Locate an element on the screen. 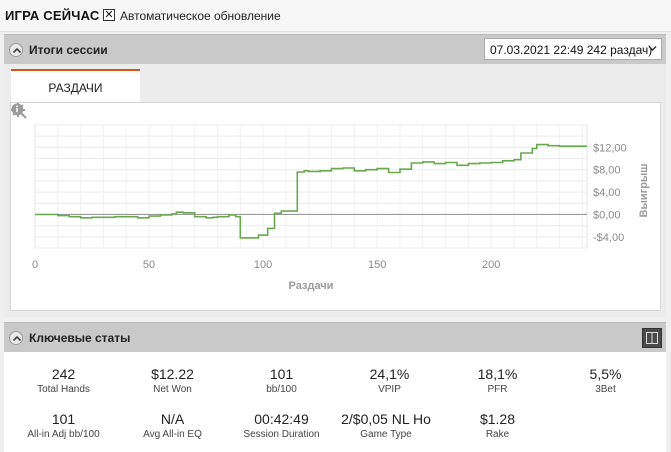  collapse-stats-button is located at coordinates (16, 338).